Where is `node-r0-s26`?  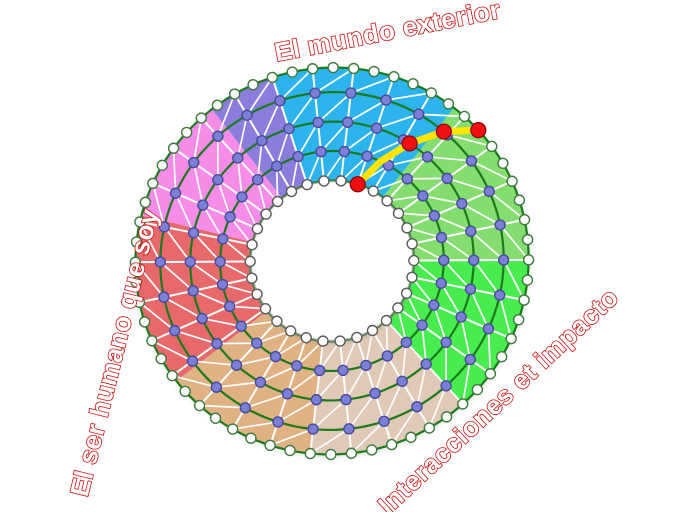 node-r0-s26 is located at coordinates (257, 228).